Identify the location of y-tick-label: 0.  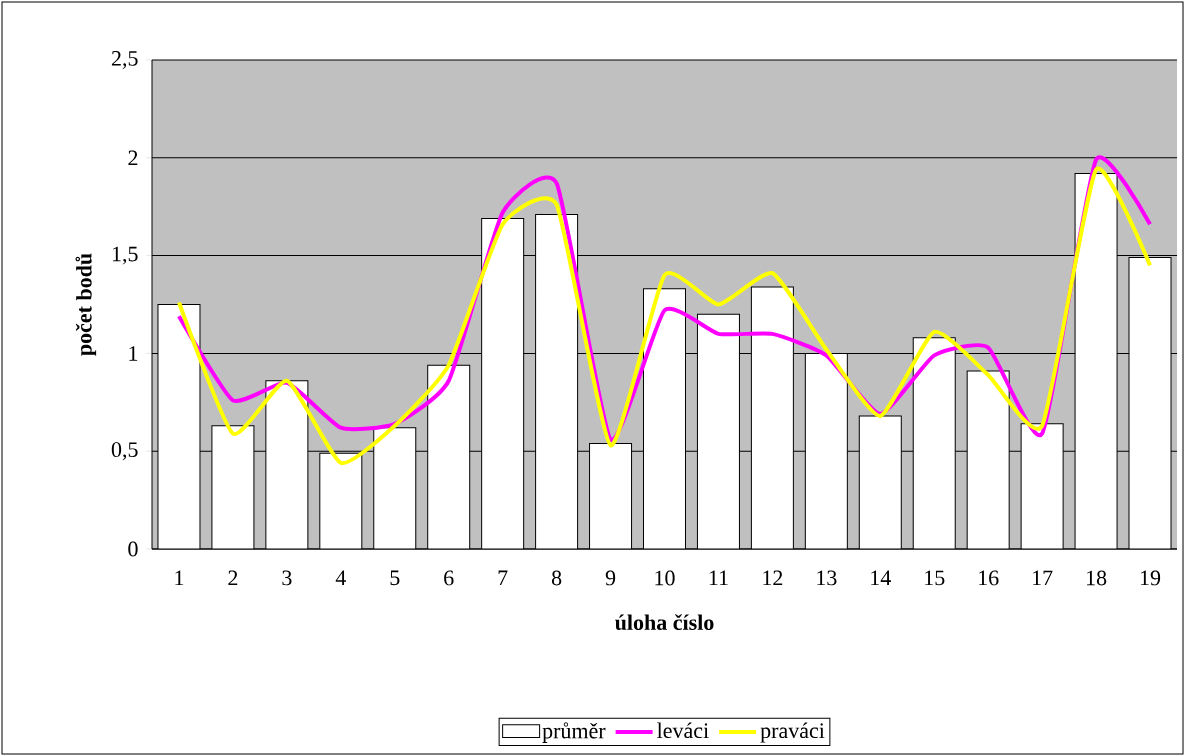
(133, 549).